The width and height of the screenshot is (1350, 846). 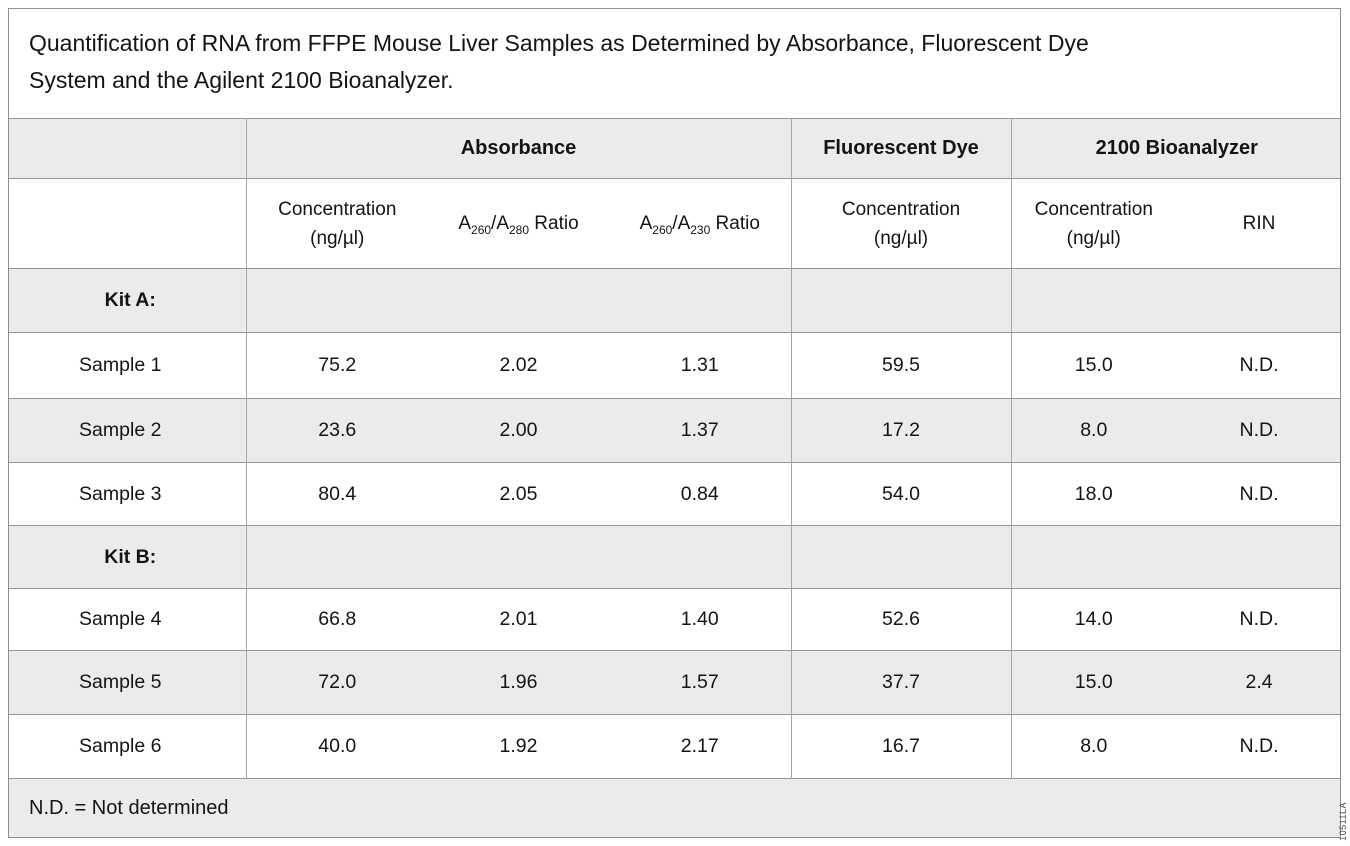 I want to click on table-row-sample-1: Sample 1 75.2 2.02 1.31 59.5 15.0 N.D., so click(x=674, y=365).